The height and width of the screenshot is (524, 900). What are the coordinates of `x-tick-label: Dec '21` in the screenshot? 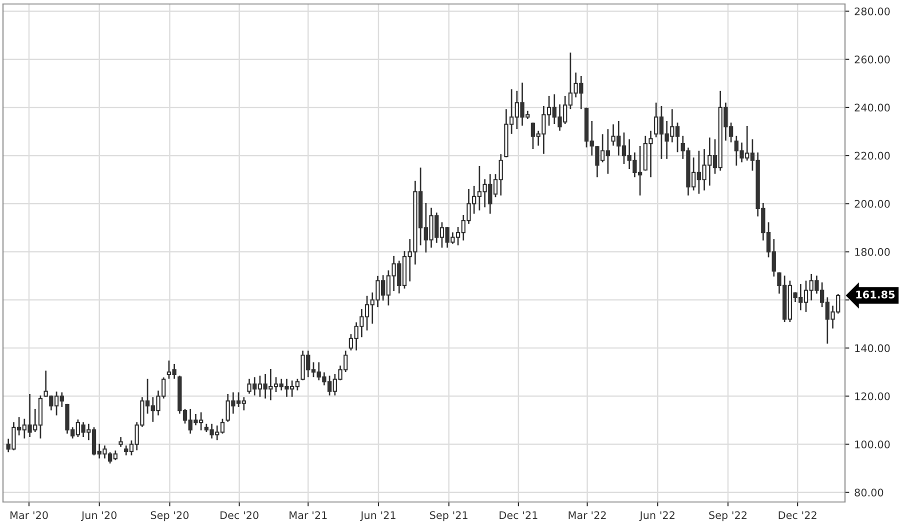 It's located at (519, 515).